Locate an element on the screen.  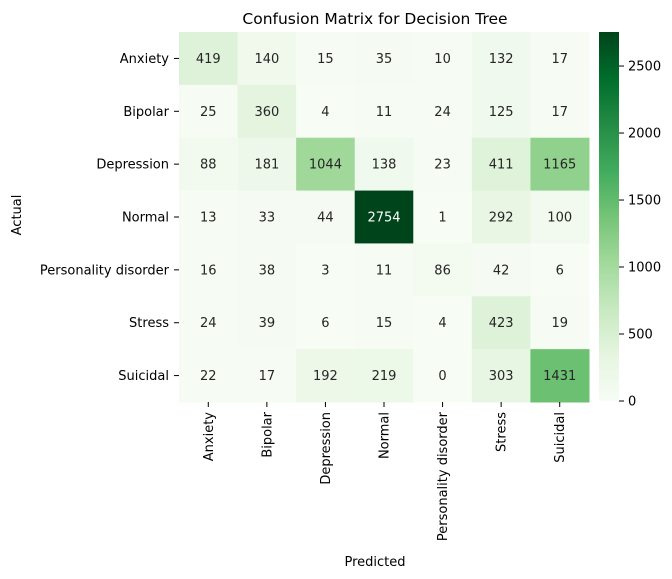
x-tick-label: Suicidal is located at coordinates (560, 437).